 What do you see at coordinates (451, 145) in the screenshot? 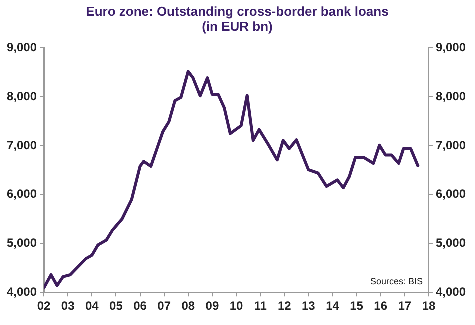
I see `y2-tick-label: 7,000` at bounding box center [451, 145].